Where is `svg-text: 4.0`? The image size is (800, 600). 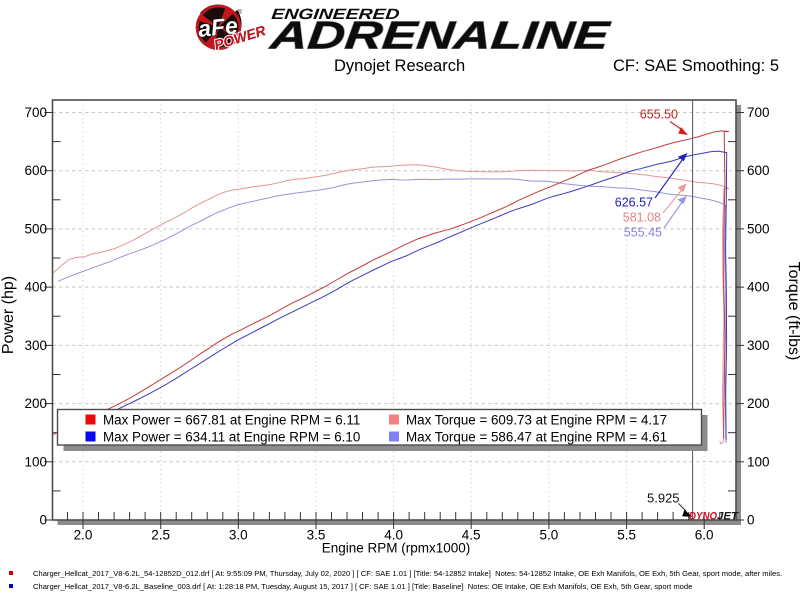 svg-text: 4.0 is located at coordinates (393, 535).